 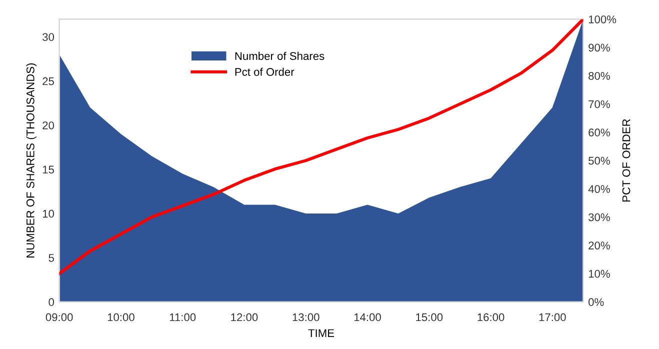 What do you see at coordinates (279, 56) in the screenshot?
I see `legend-label: Number of Shares` at bounding box center [279, 56].